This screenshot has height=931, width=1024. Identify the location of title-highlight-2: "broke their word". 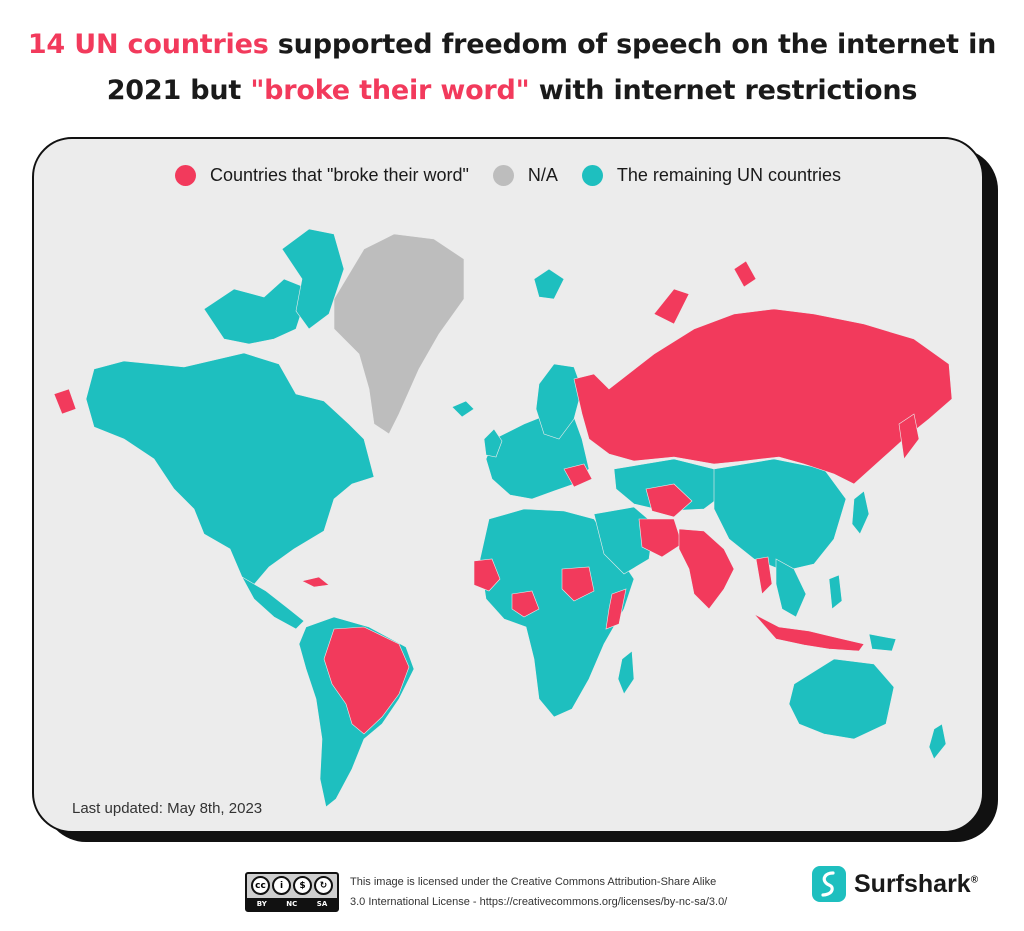
(390, 90).